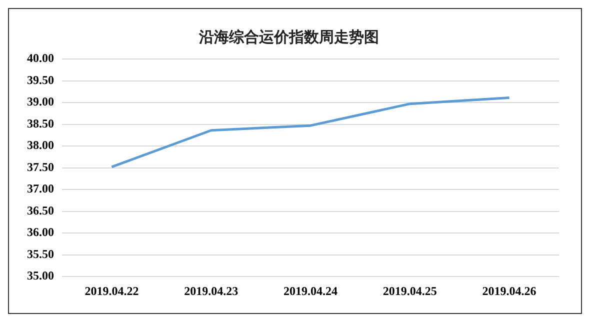  Describe the element at coordinates (211, 291) in the screenshot. I see `x-tick-label: 2019.04.23` at that location.